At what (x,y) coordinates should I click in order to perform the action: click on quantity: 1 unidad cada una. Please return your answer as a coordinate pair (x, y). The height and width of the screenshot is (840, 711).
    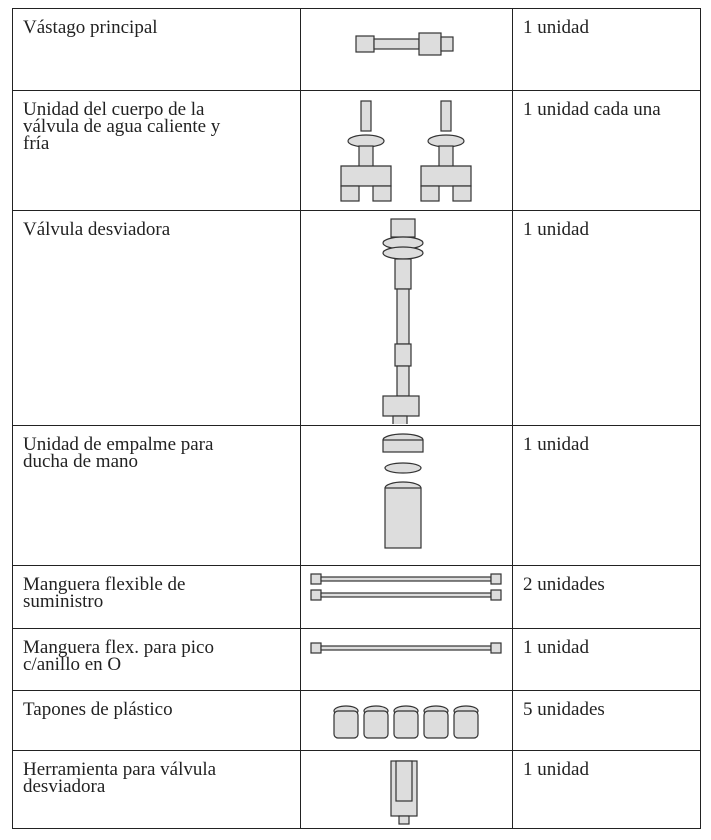
    Looking at the image, I should click on (606, 150).